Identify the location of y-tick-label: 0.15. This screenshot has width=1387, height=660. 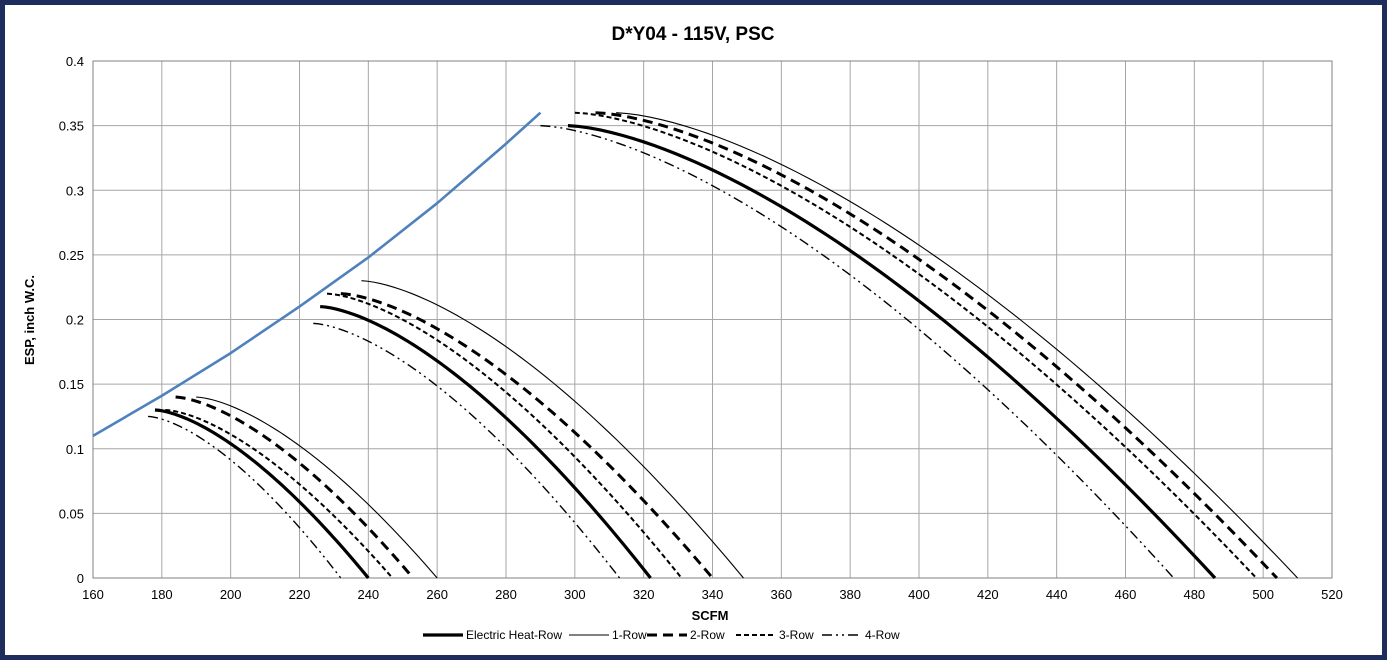
(71, 384).